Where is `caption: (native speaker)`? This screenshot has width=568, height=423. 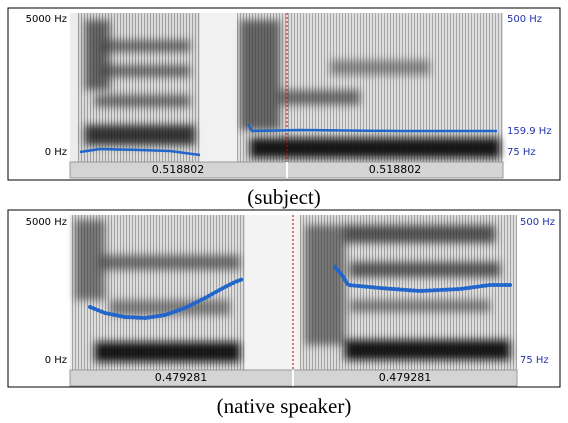
caption: (native speaker) is located at coordinates (284, 406).